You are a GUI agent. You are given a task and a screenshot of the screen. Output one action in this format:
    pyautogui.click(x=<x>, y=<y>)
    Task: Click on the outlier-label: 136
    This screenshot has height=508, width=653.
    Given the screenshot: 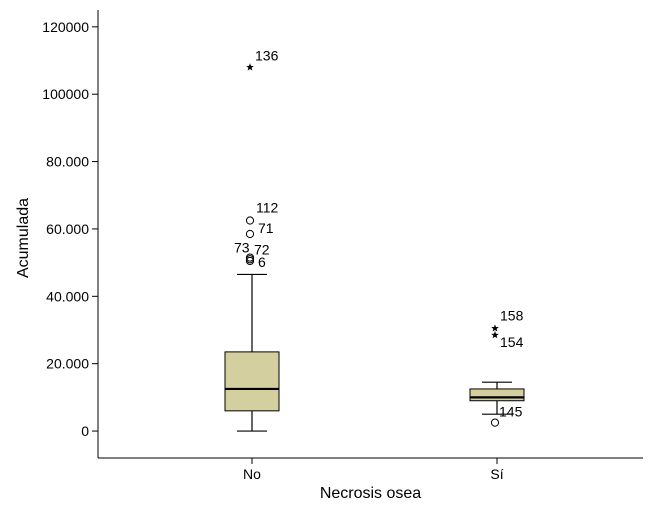 What is the action you would take?
    pyautogui.click(x=267, y=55)
    